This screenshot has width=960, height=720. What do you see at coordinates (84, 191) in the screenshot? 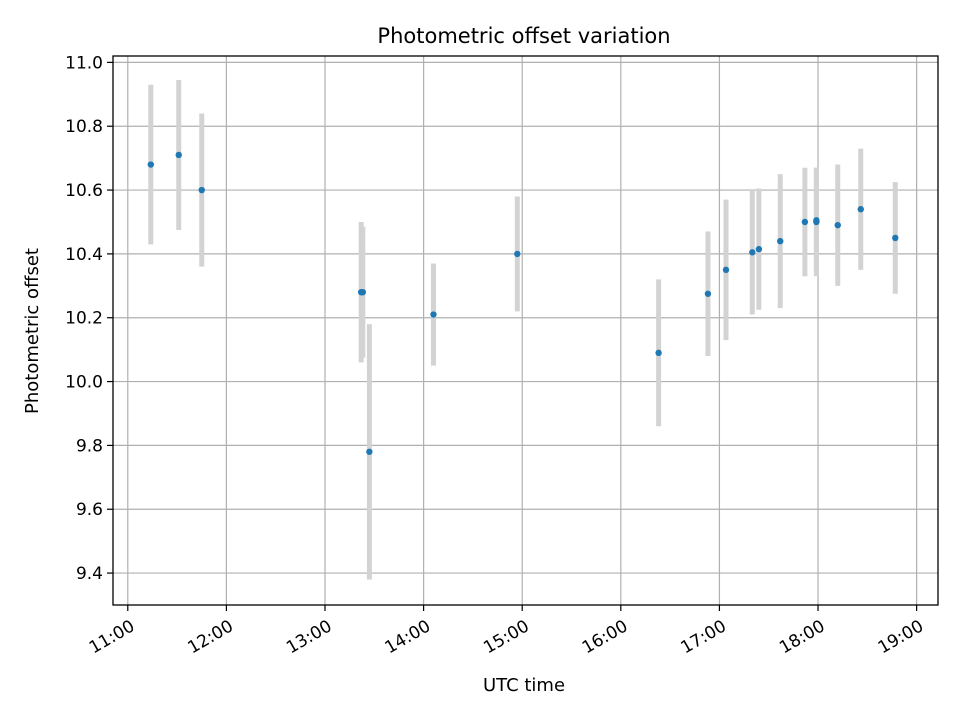
I see `y-tick-label: 10.6` at bounding box center [84, 191].